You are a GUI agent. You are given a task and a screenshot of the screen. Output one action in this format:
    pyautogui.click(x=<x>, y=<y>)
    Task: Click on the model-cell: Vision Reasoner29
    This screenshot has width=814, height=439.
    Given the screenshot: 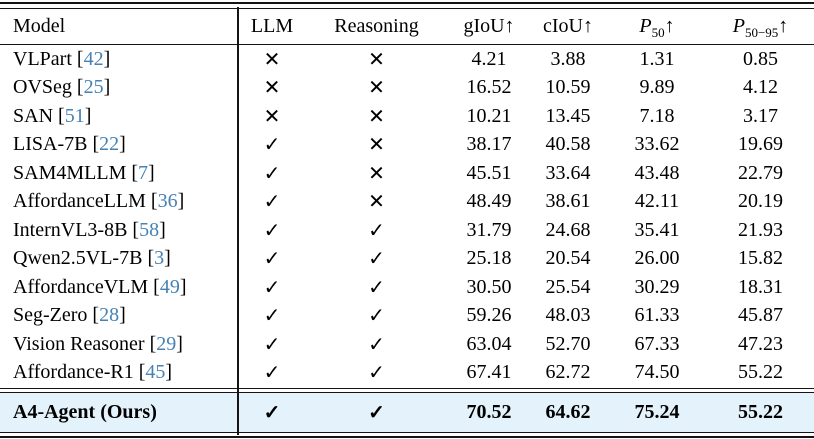 What is the action you would take?
    pyautogui.click(x=120, y=344)
    